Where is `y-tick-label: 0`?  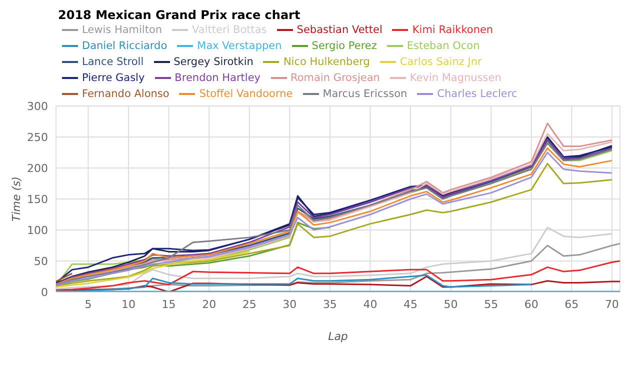
y-tick-label: 0 is located at coordinates (44, 292).